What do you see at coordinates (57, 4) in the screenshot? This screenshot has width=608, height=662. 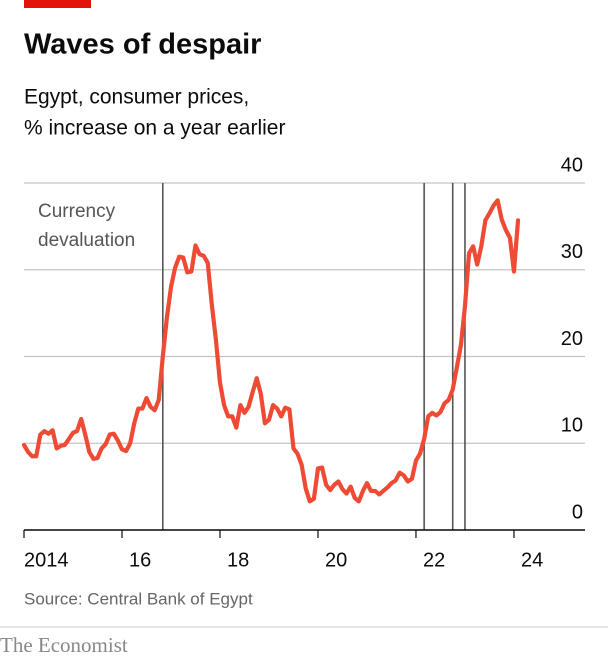 I see `red-tag` at bounding box center [57, 4].